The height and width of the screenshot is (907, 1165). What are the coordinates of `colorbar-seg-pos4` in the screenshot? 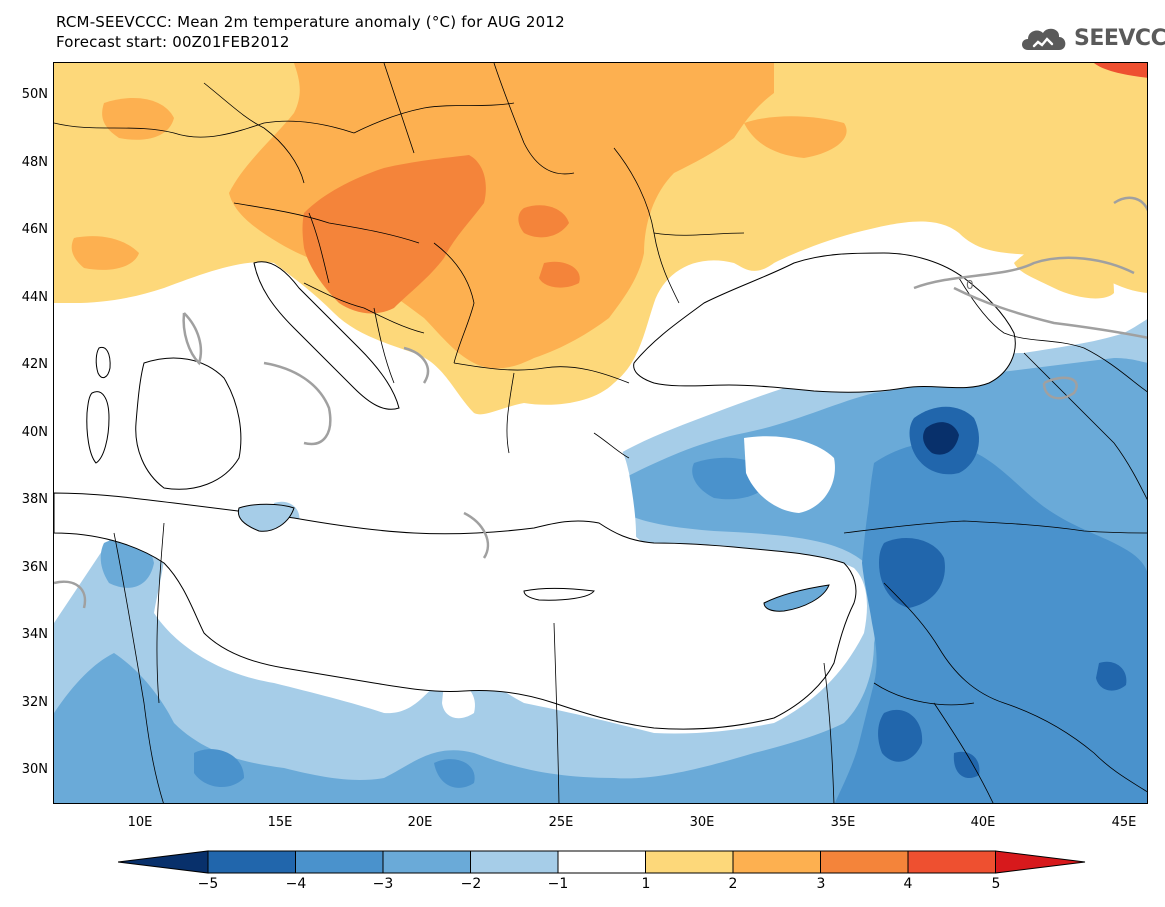 It's located at (951, 862).